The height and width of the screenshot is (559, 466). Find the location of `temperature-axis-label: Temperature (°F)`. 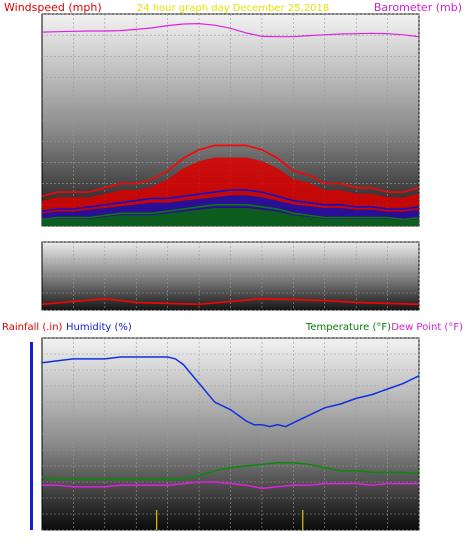

temperature-axis-label: Temperature (°F) is located at coordinates (348, 327).